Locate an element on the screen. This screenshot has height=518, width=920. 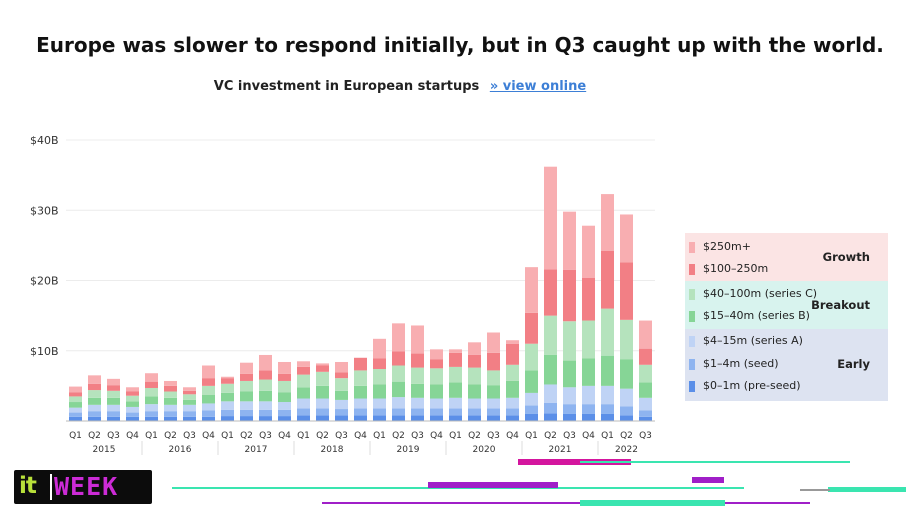
y-tick-label: $30B is located at coordinates (44, 210).